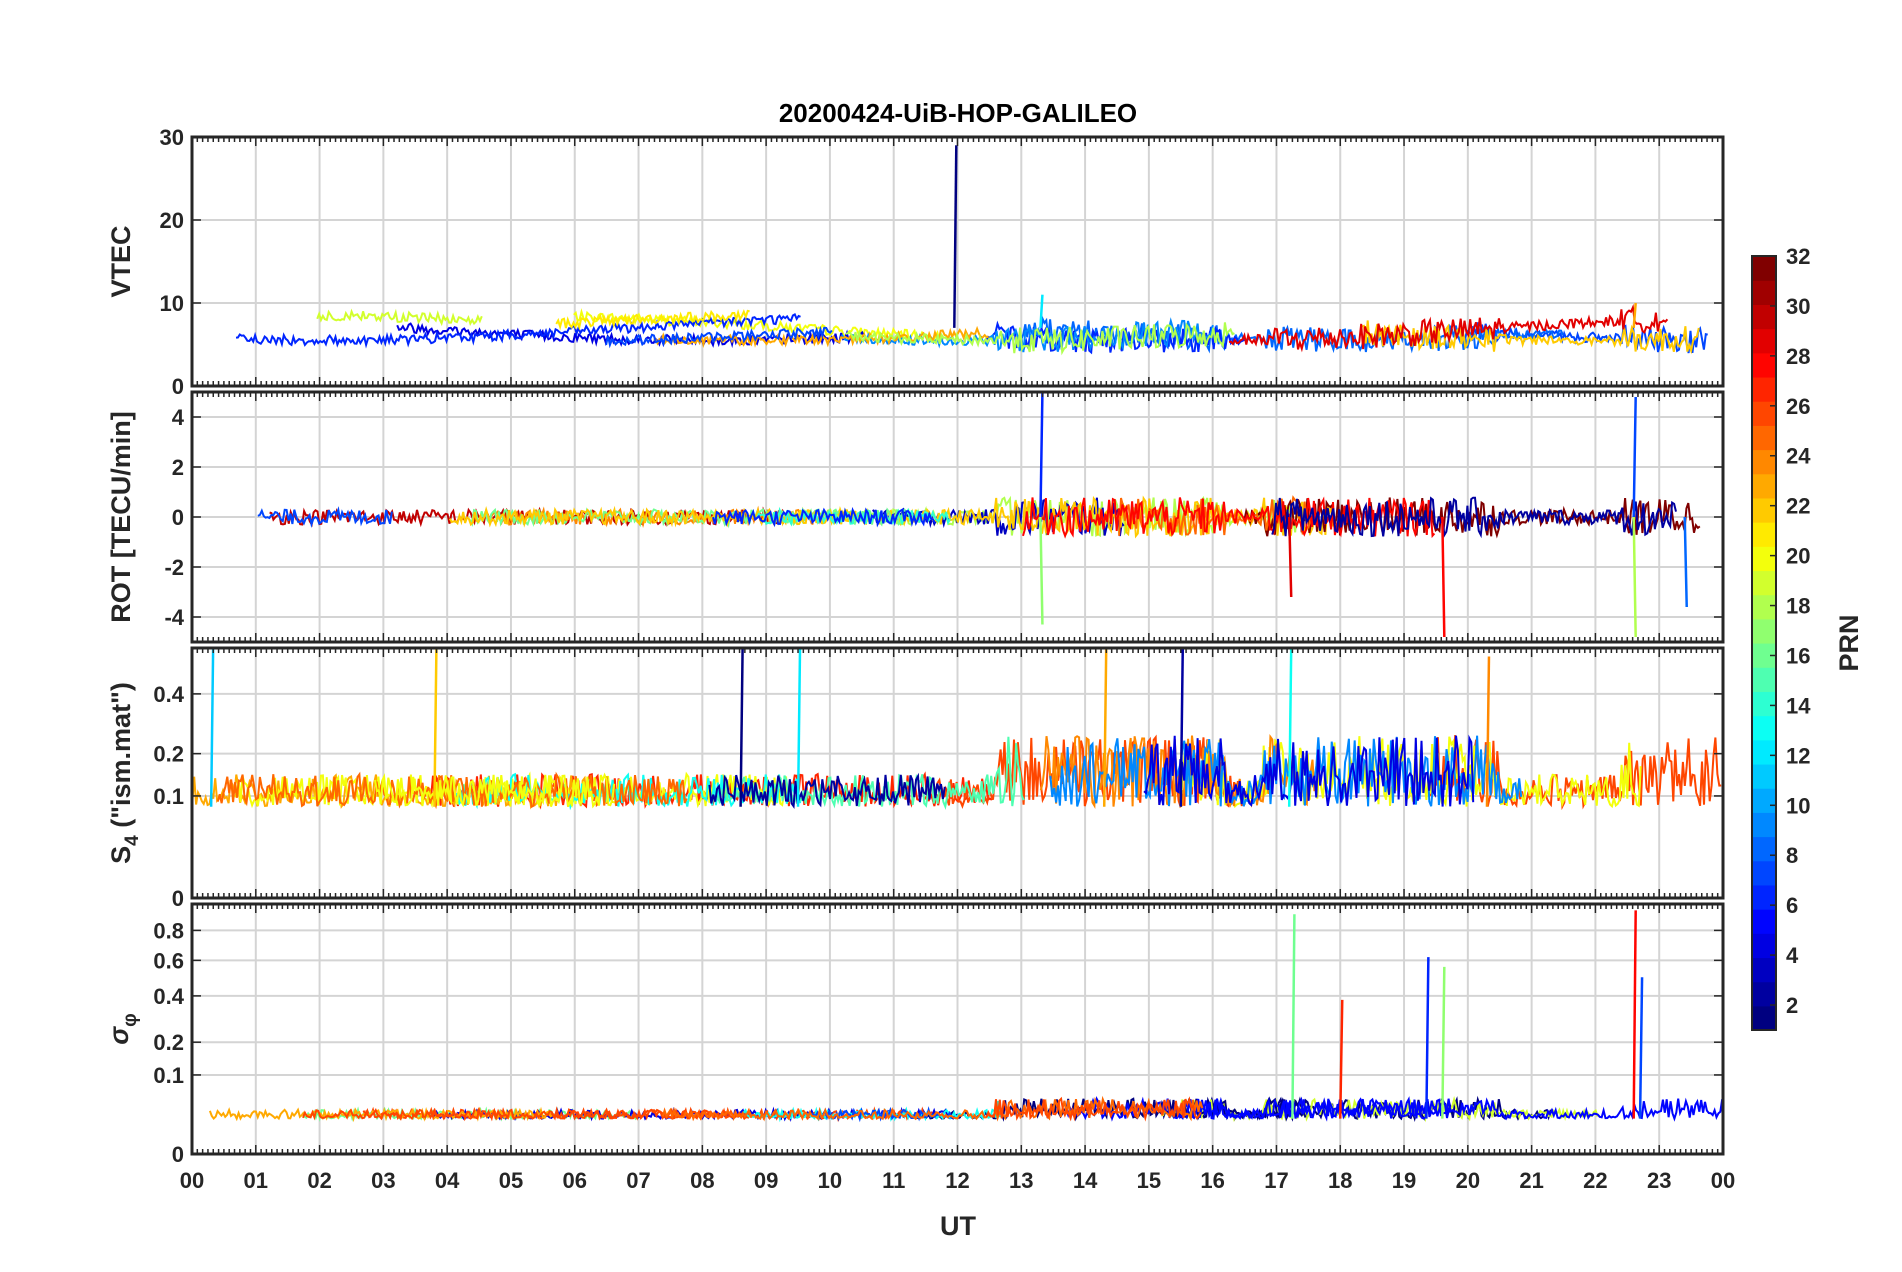 This screenshot has height=1272, width=1902. I want to click on x-tick-label: 02, so click(319, 1180).